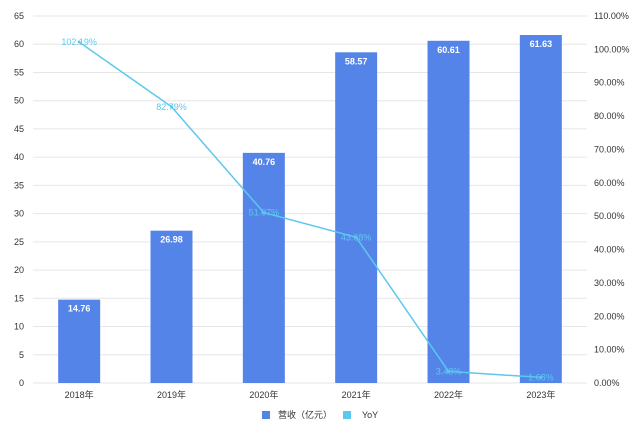  What do you see at coordinates (19, 185) in the screenshot?
I see `left-tick-label: 35` at bounding box center [19, 185].